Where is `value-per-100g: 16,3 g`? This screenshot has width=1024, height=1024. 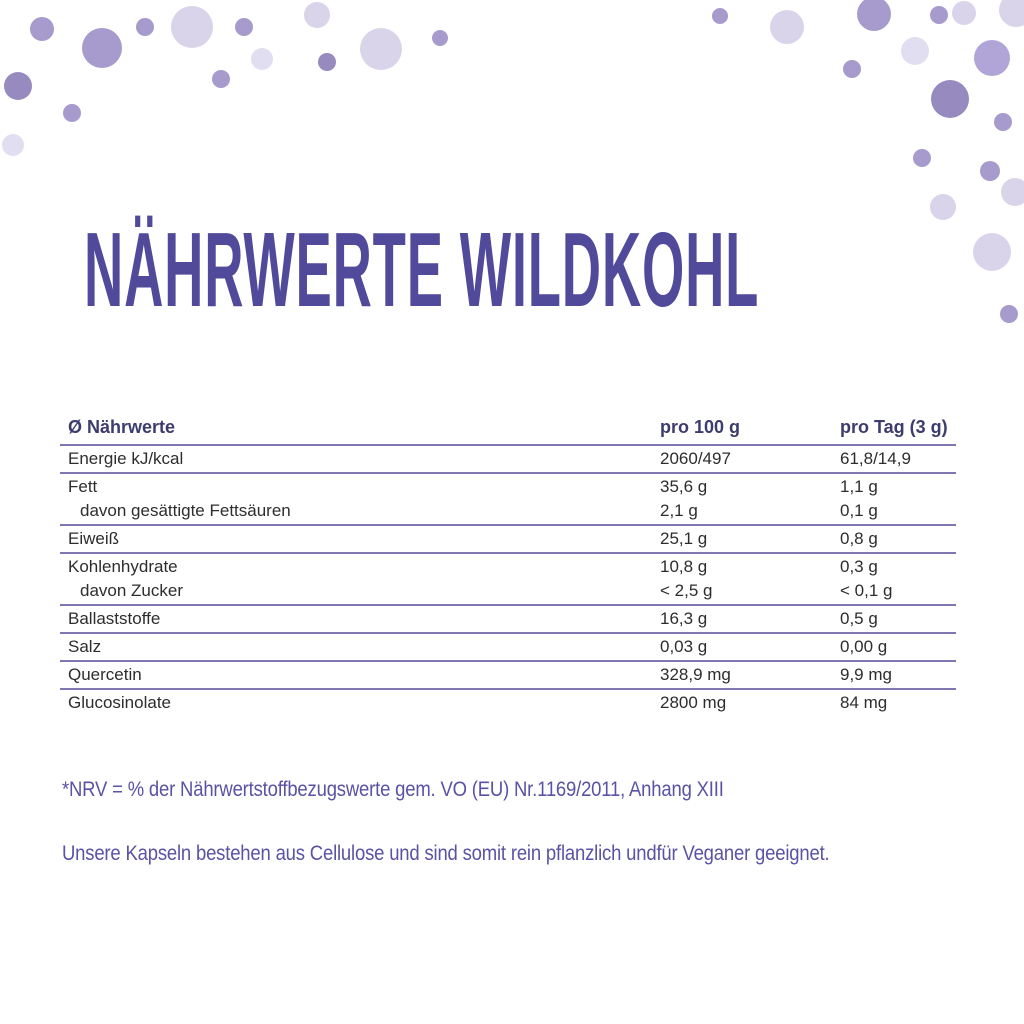
value-per-100g: 16,3 g is located at coordinates (684, 618).